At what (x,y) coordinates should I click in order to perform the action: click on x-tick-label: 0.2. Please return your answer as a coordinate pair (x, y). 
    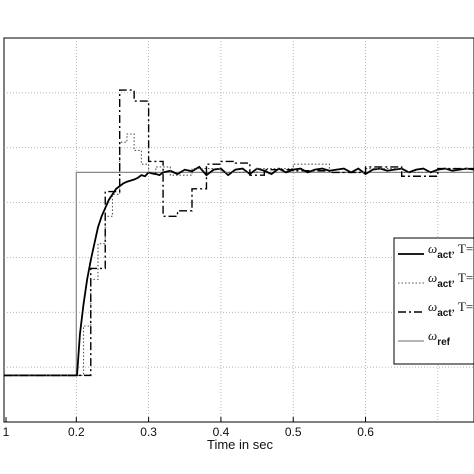
    Looking at the image, I should click on (76, 432).